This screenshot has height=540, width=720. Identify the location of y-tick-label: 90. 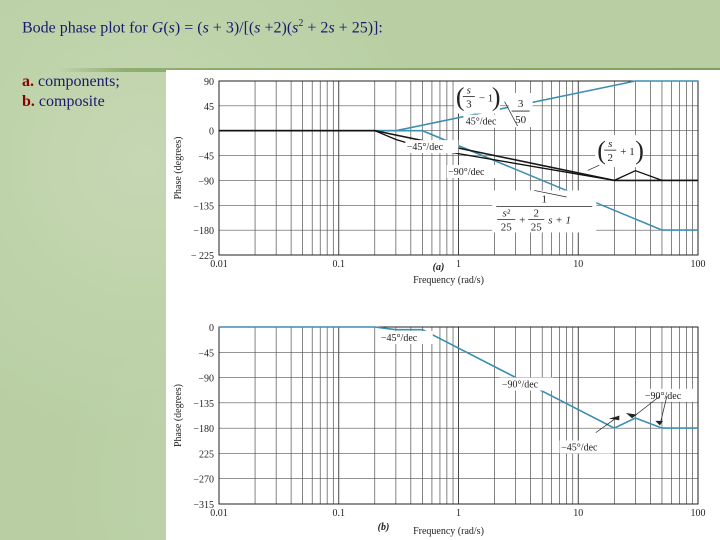
(209, 82).